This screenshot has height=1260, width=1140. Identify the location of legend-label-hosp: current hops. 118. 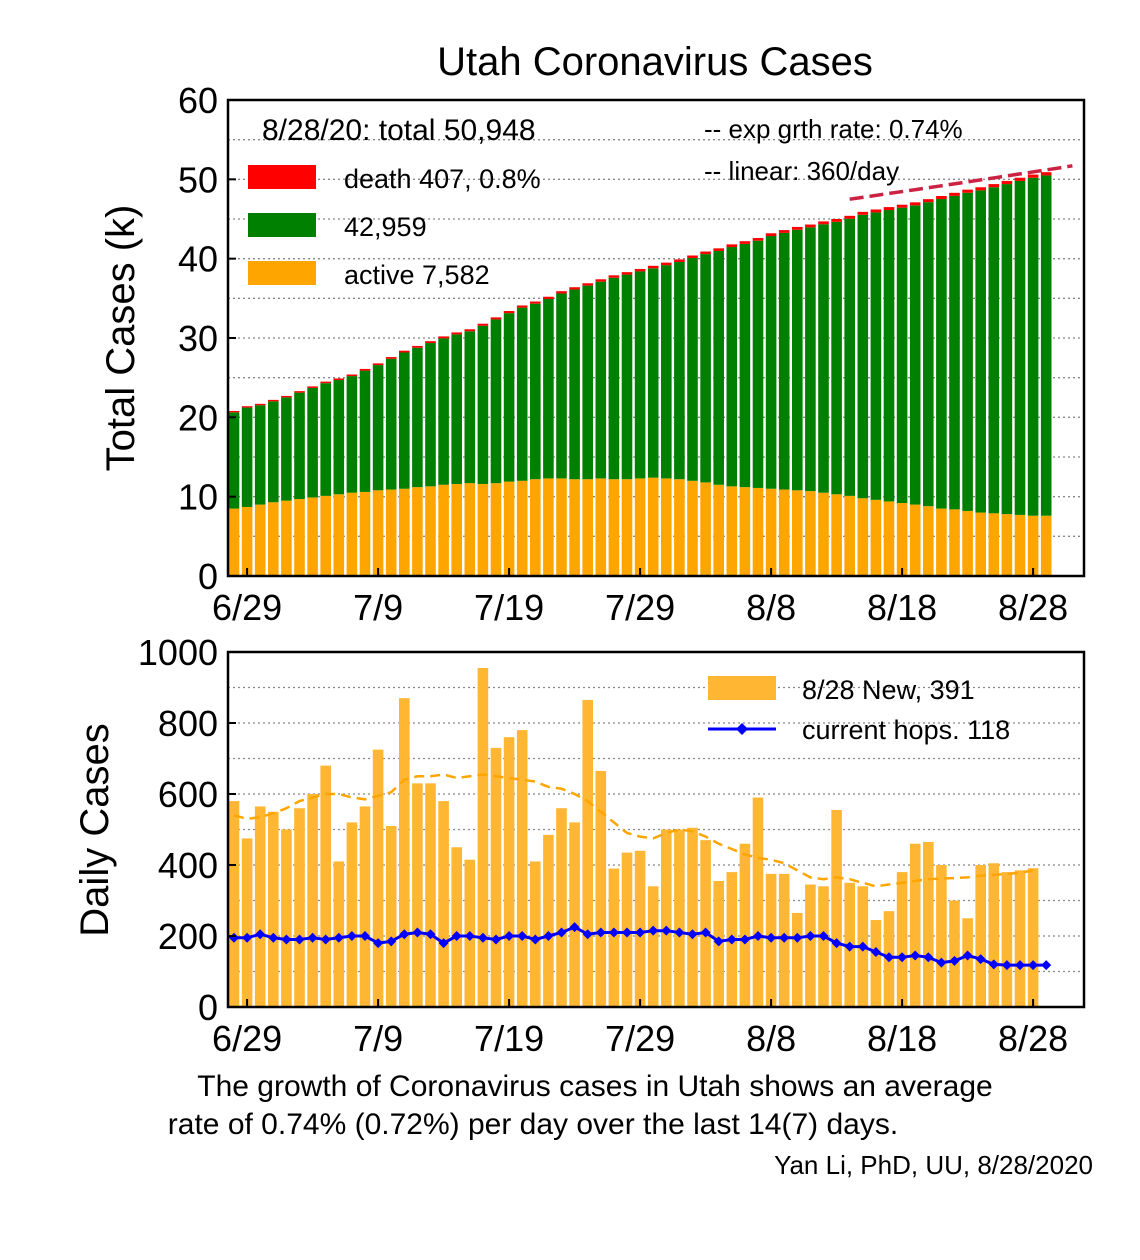
(906, 730).